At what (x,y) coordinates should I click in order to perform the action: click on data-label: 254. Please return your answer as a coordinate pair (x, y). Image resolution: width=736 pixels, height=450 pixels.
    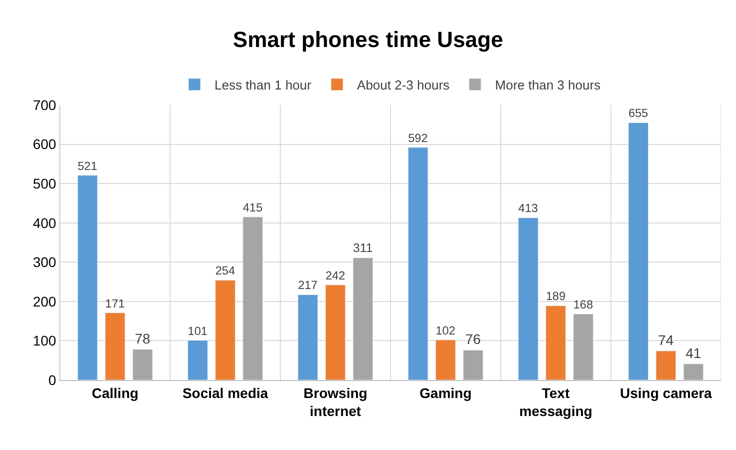
    Looking at the image, I should click on (225, 271).